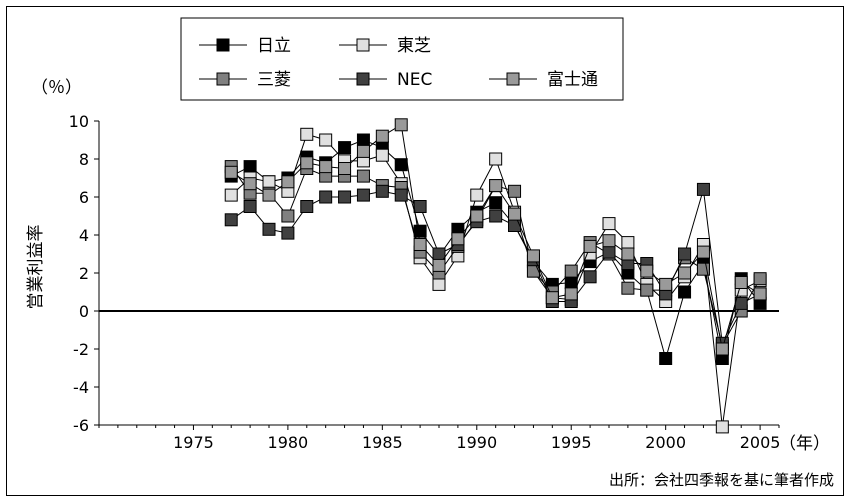 This screenshot has width=852, height=503. Describe the element at coordinates (414, 46) in the screenshot. I see `legend-label: 東芝` at that location.